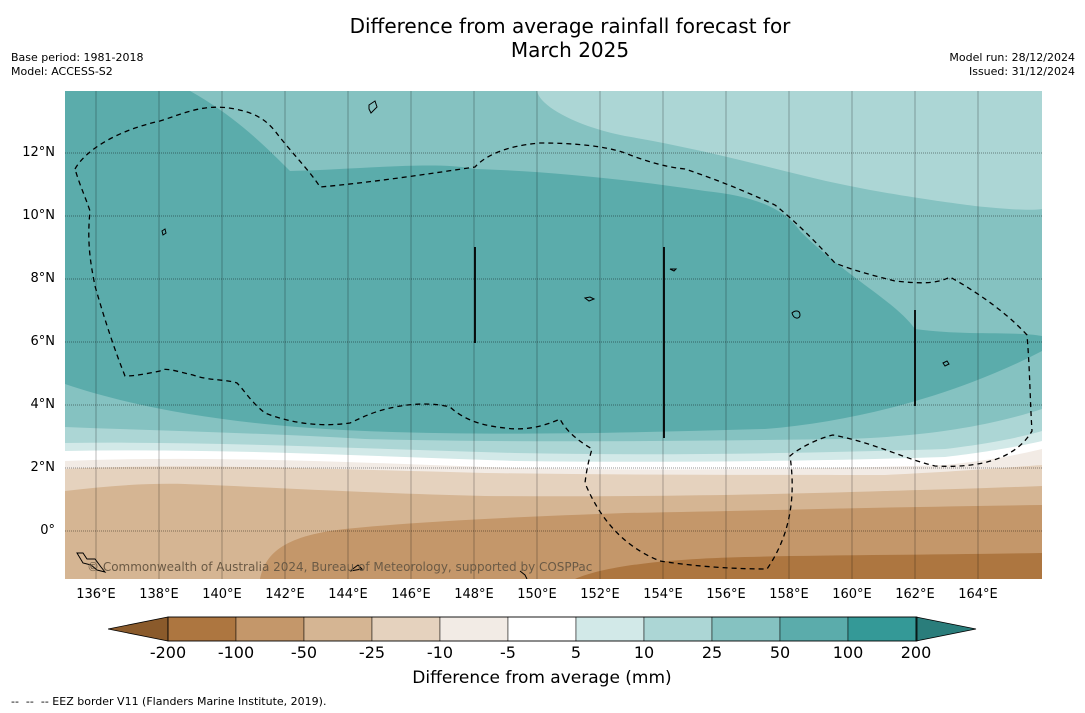  I want to click on lon-label-148e: 148°E, so click(474, 594).